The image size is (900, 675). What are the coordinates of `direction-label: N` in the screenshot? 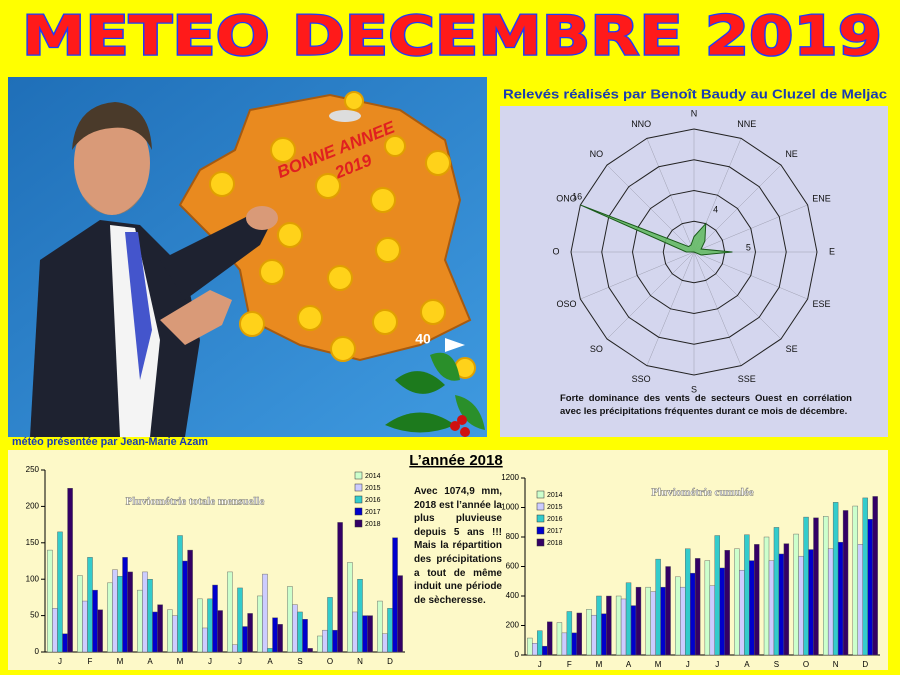 It's located at (694, 113).